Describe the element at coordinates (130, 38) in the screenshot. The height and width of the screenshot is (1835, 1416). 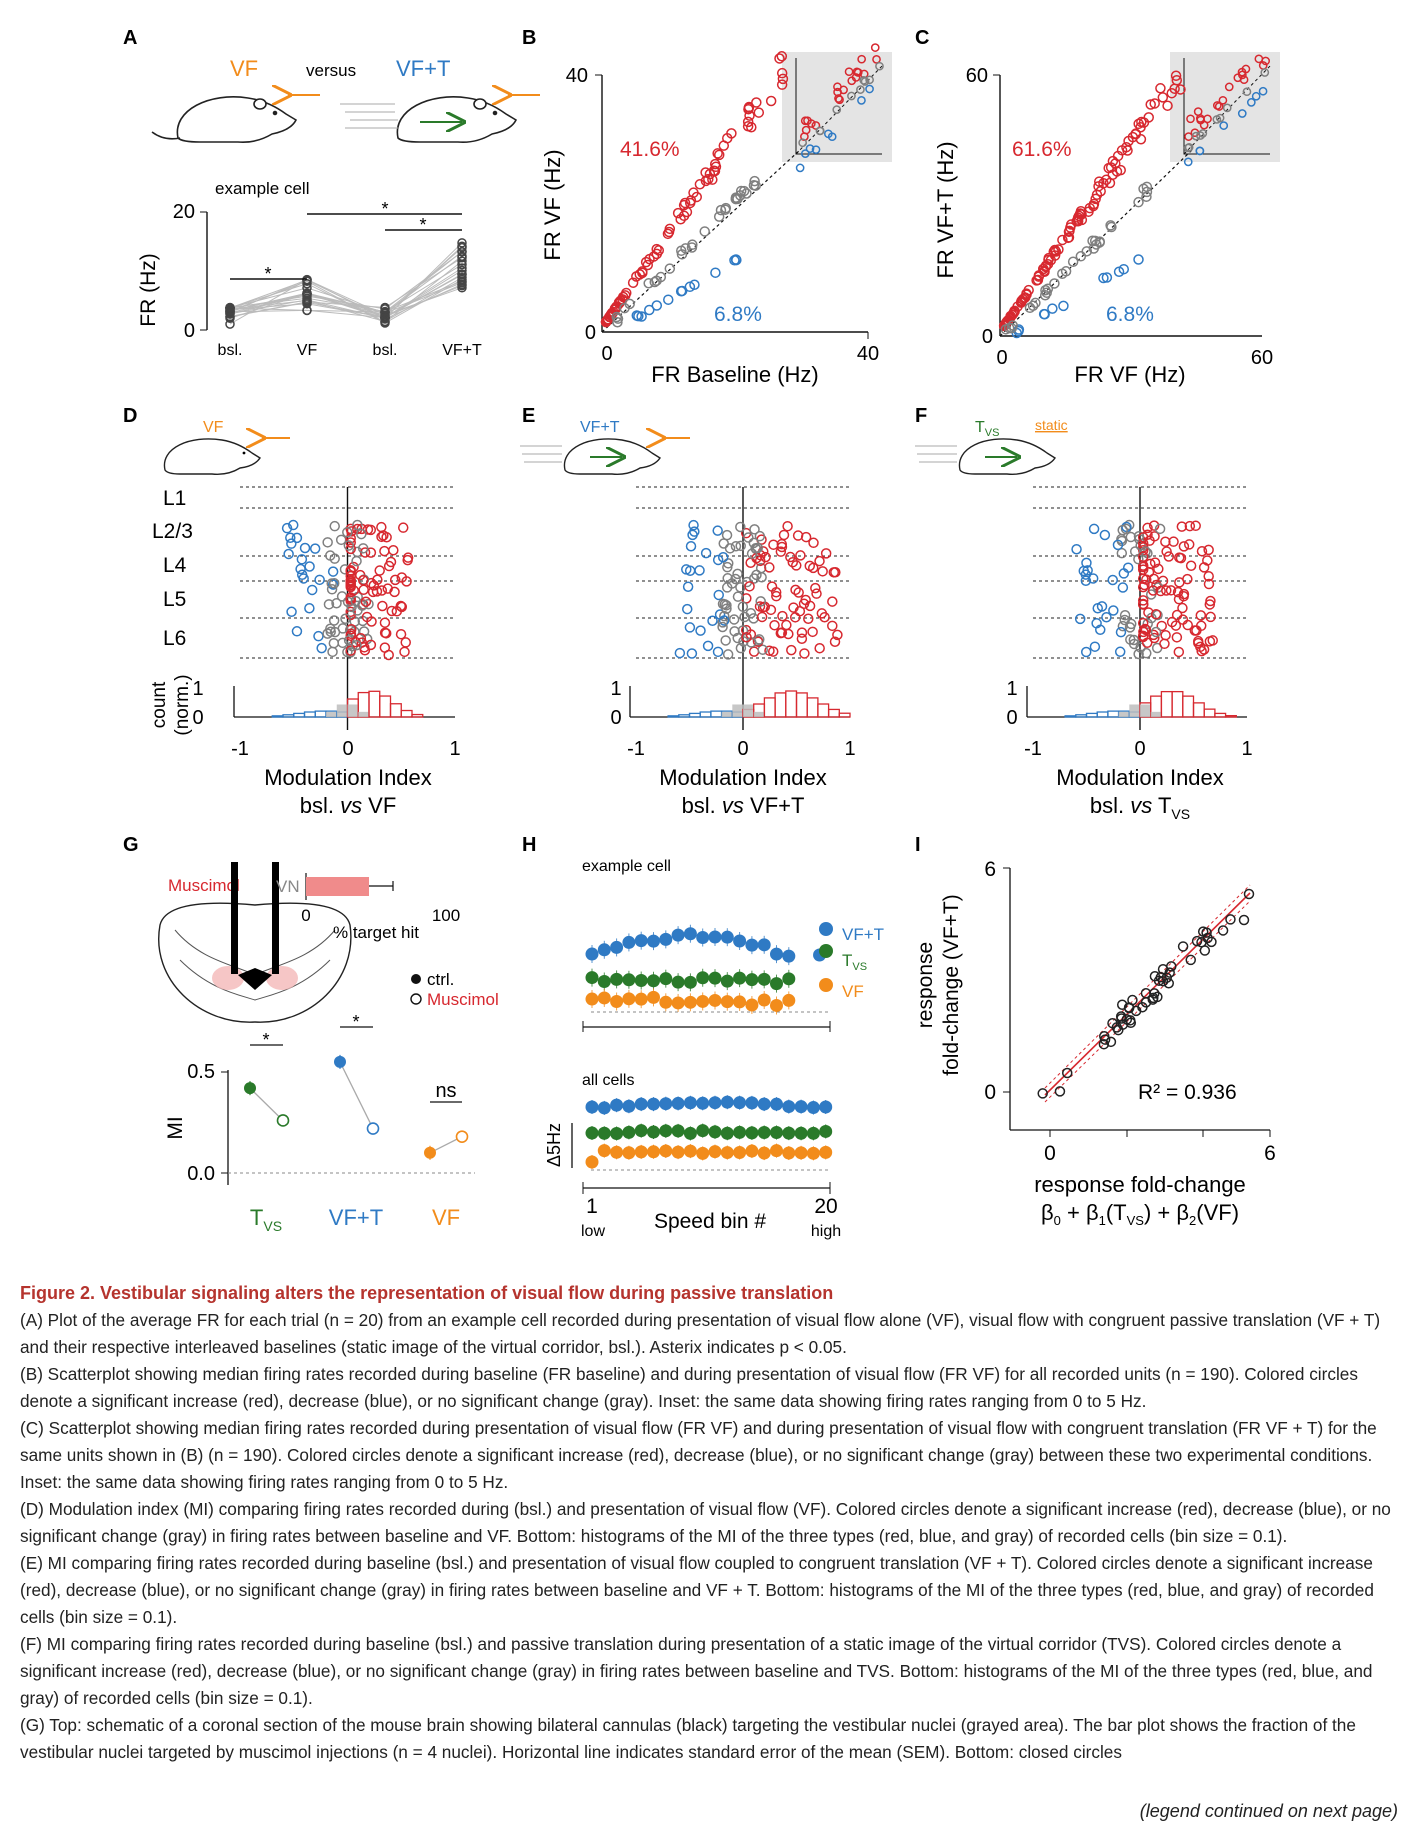
I see `panel-label-a: A` at that location.